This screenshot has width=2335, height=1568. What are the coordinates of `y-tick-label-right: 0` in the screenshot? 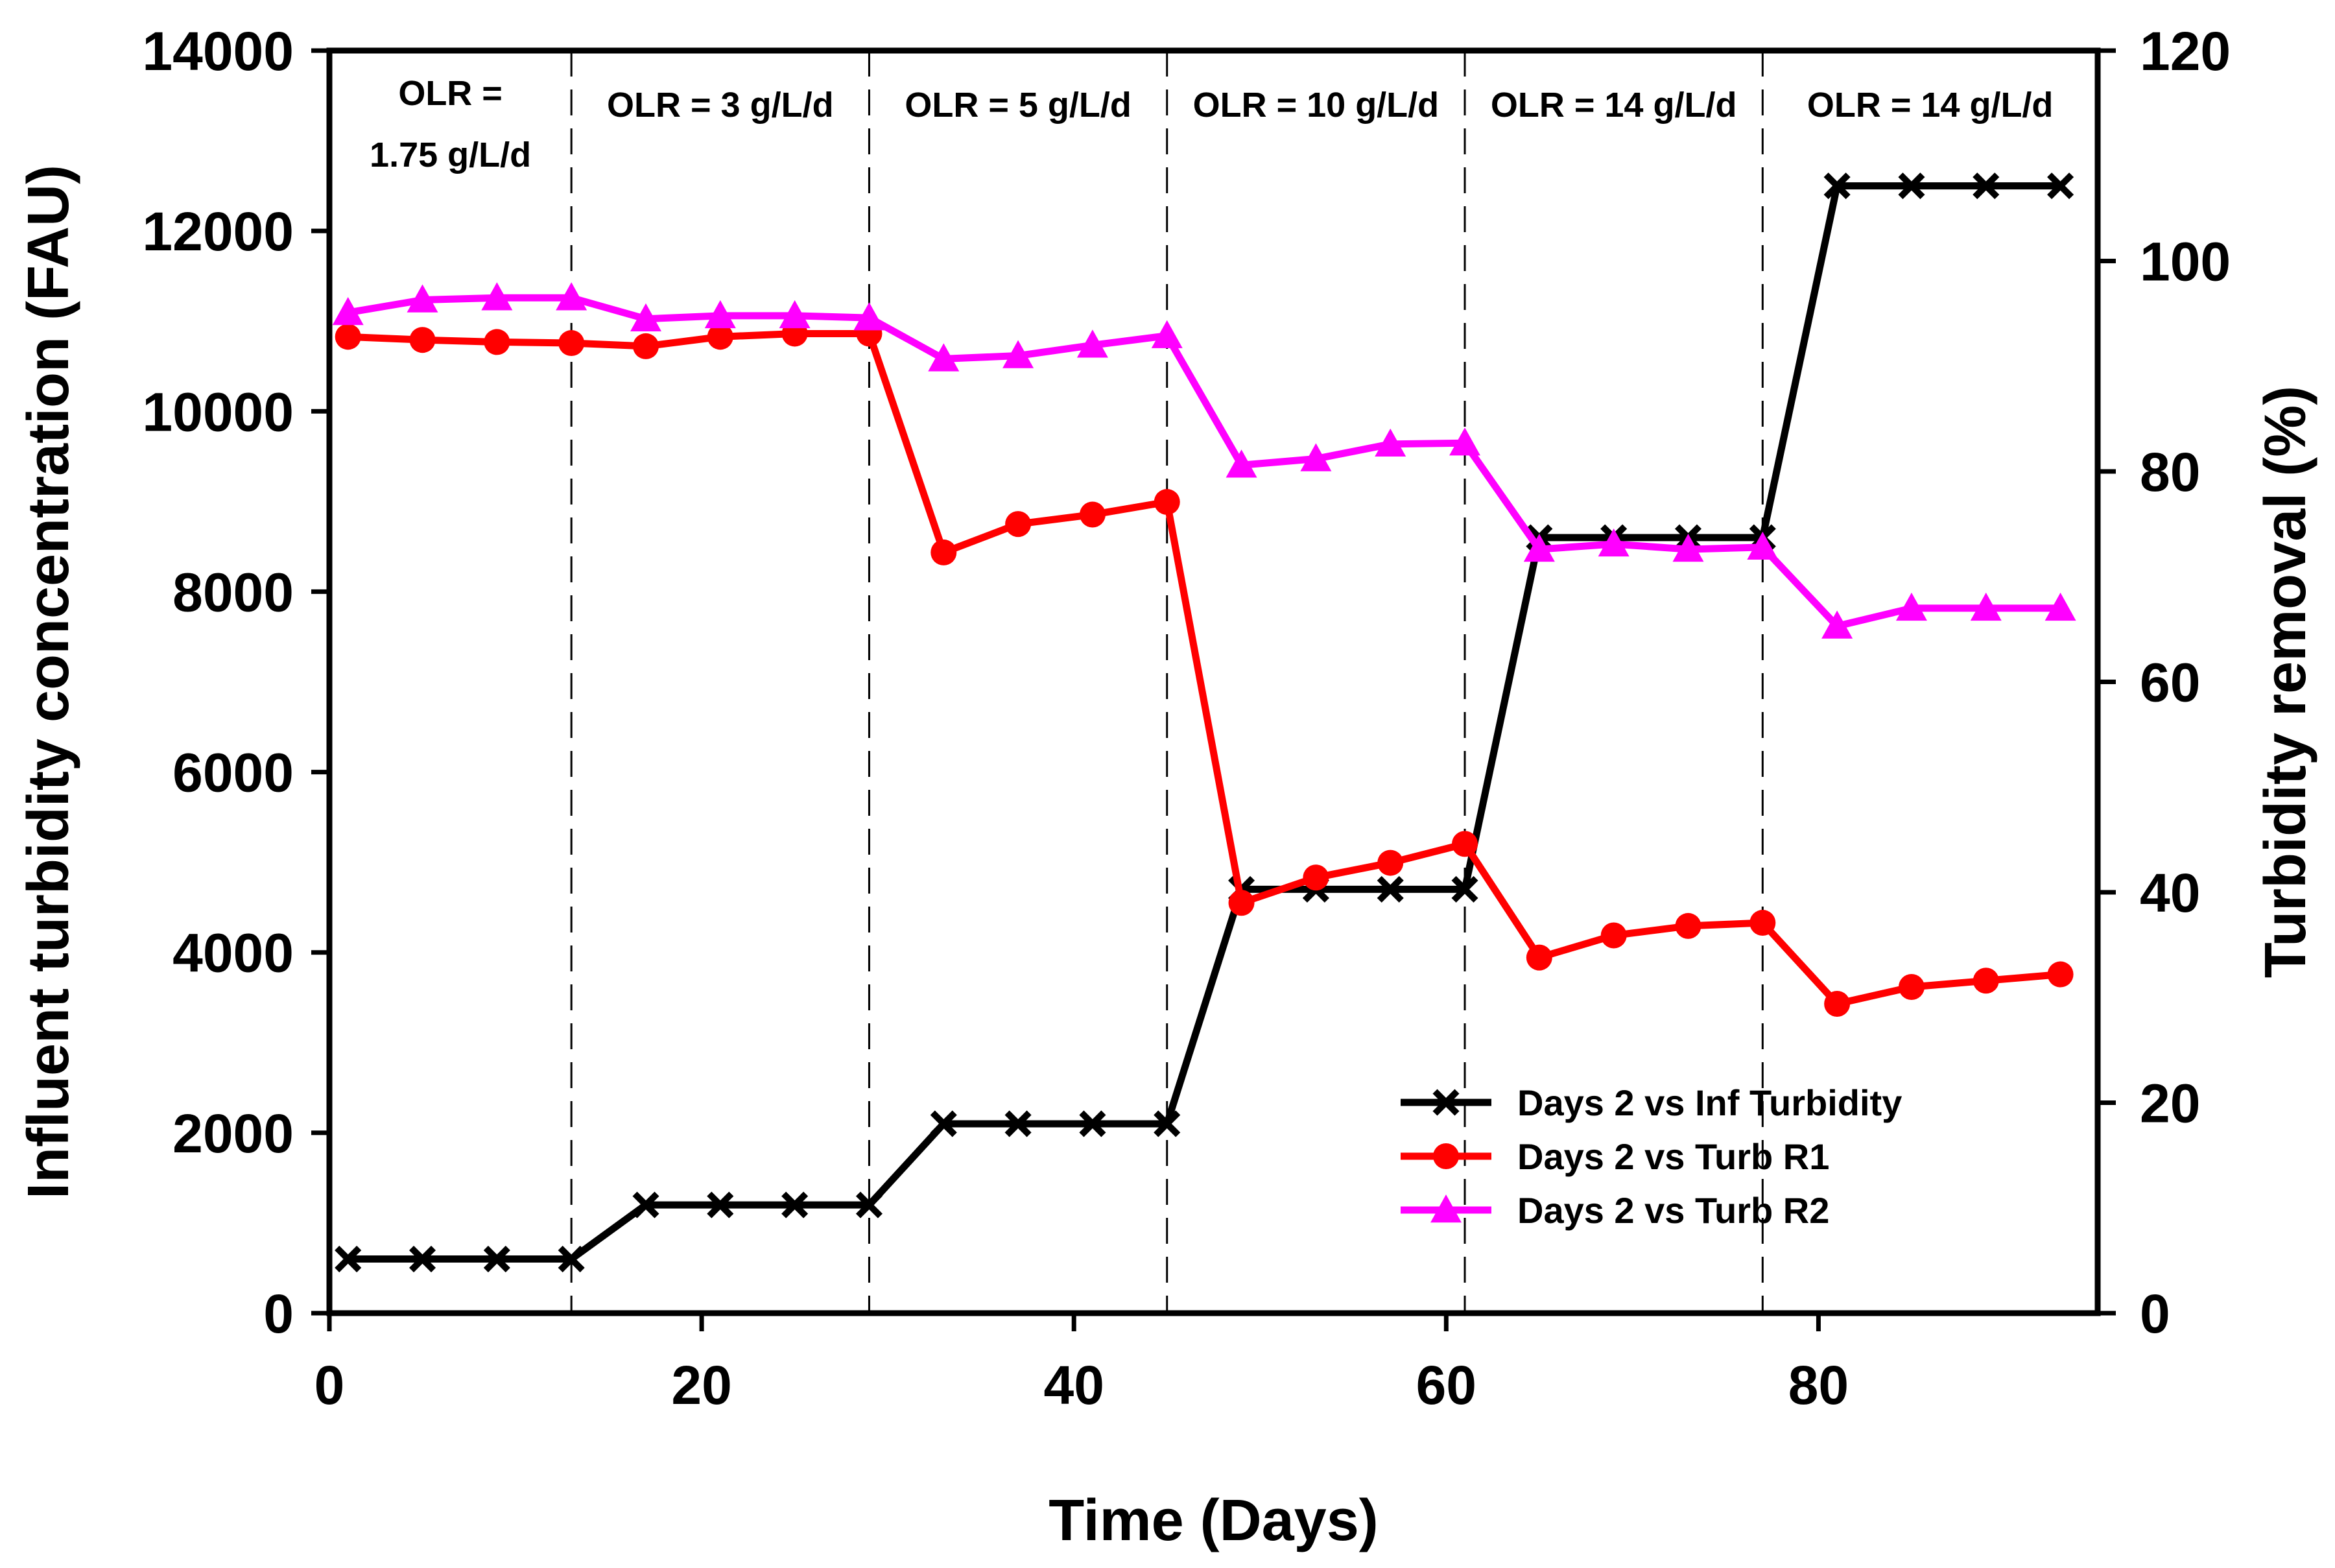 It's located at (2155, 1313).